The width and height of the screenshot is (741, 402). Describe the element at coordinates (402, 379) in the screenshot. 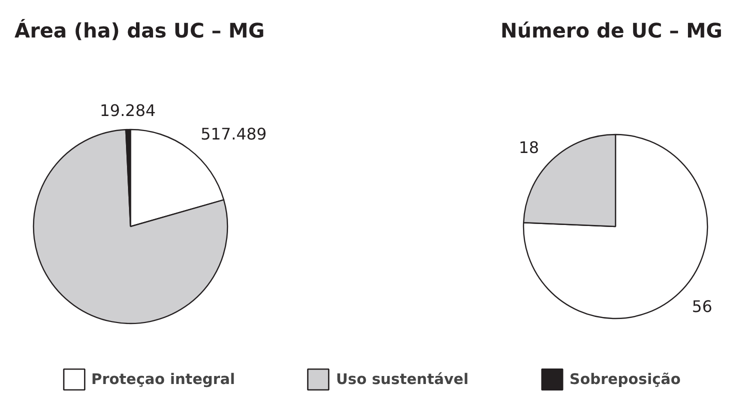

I see `legend-label: Uso sustentável` at that location.